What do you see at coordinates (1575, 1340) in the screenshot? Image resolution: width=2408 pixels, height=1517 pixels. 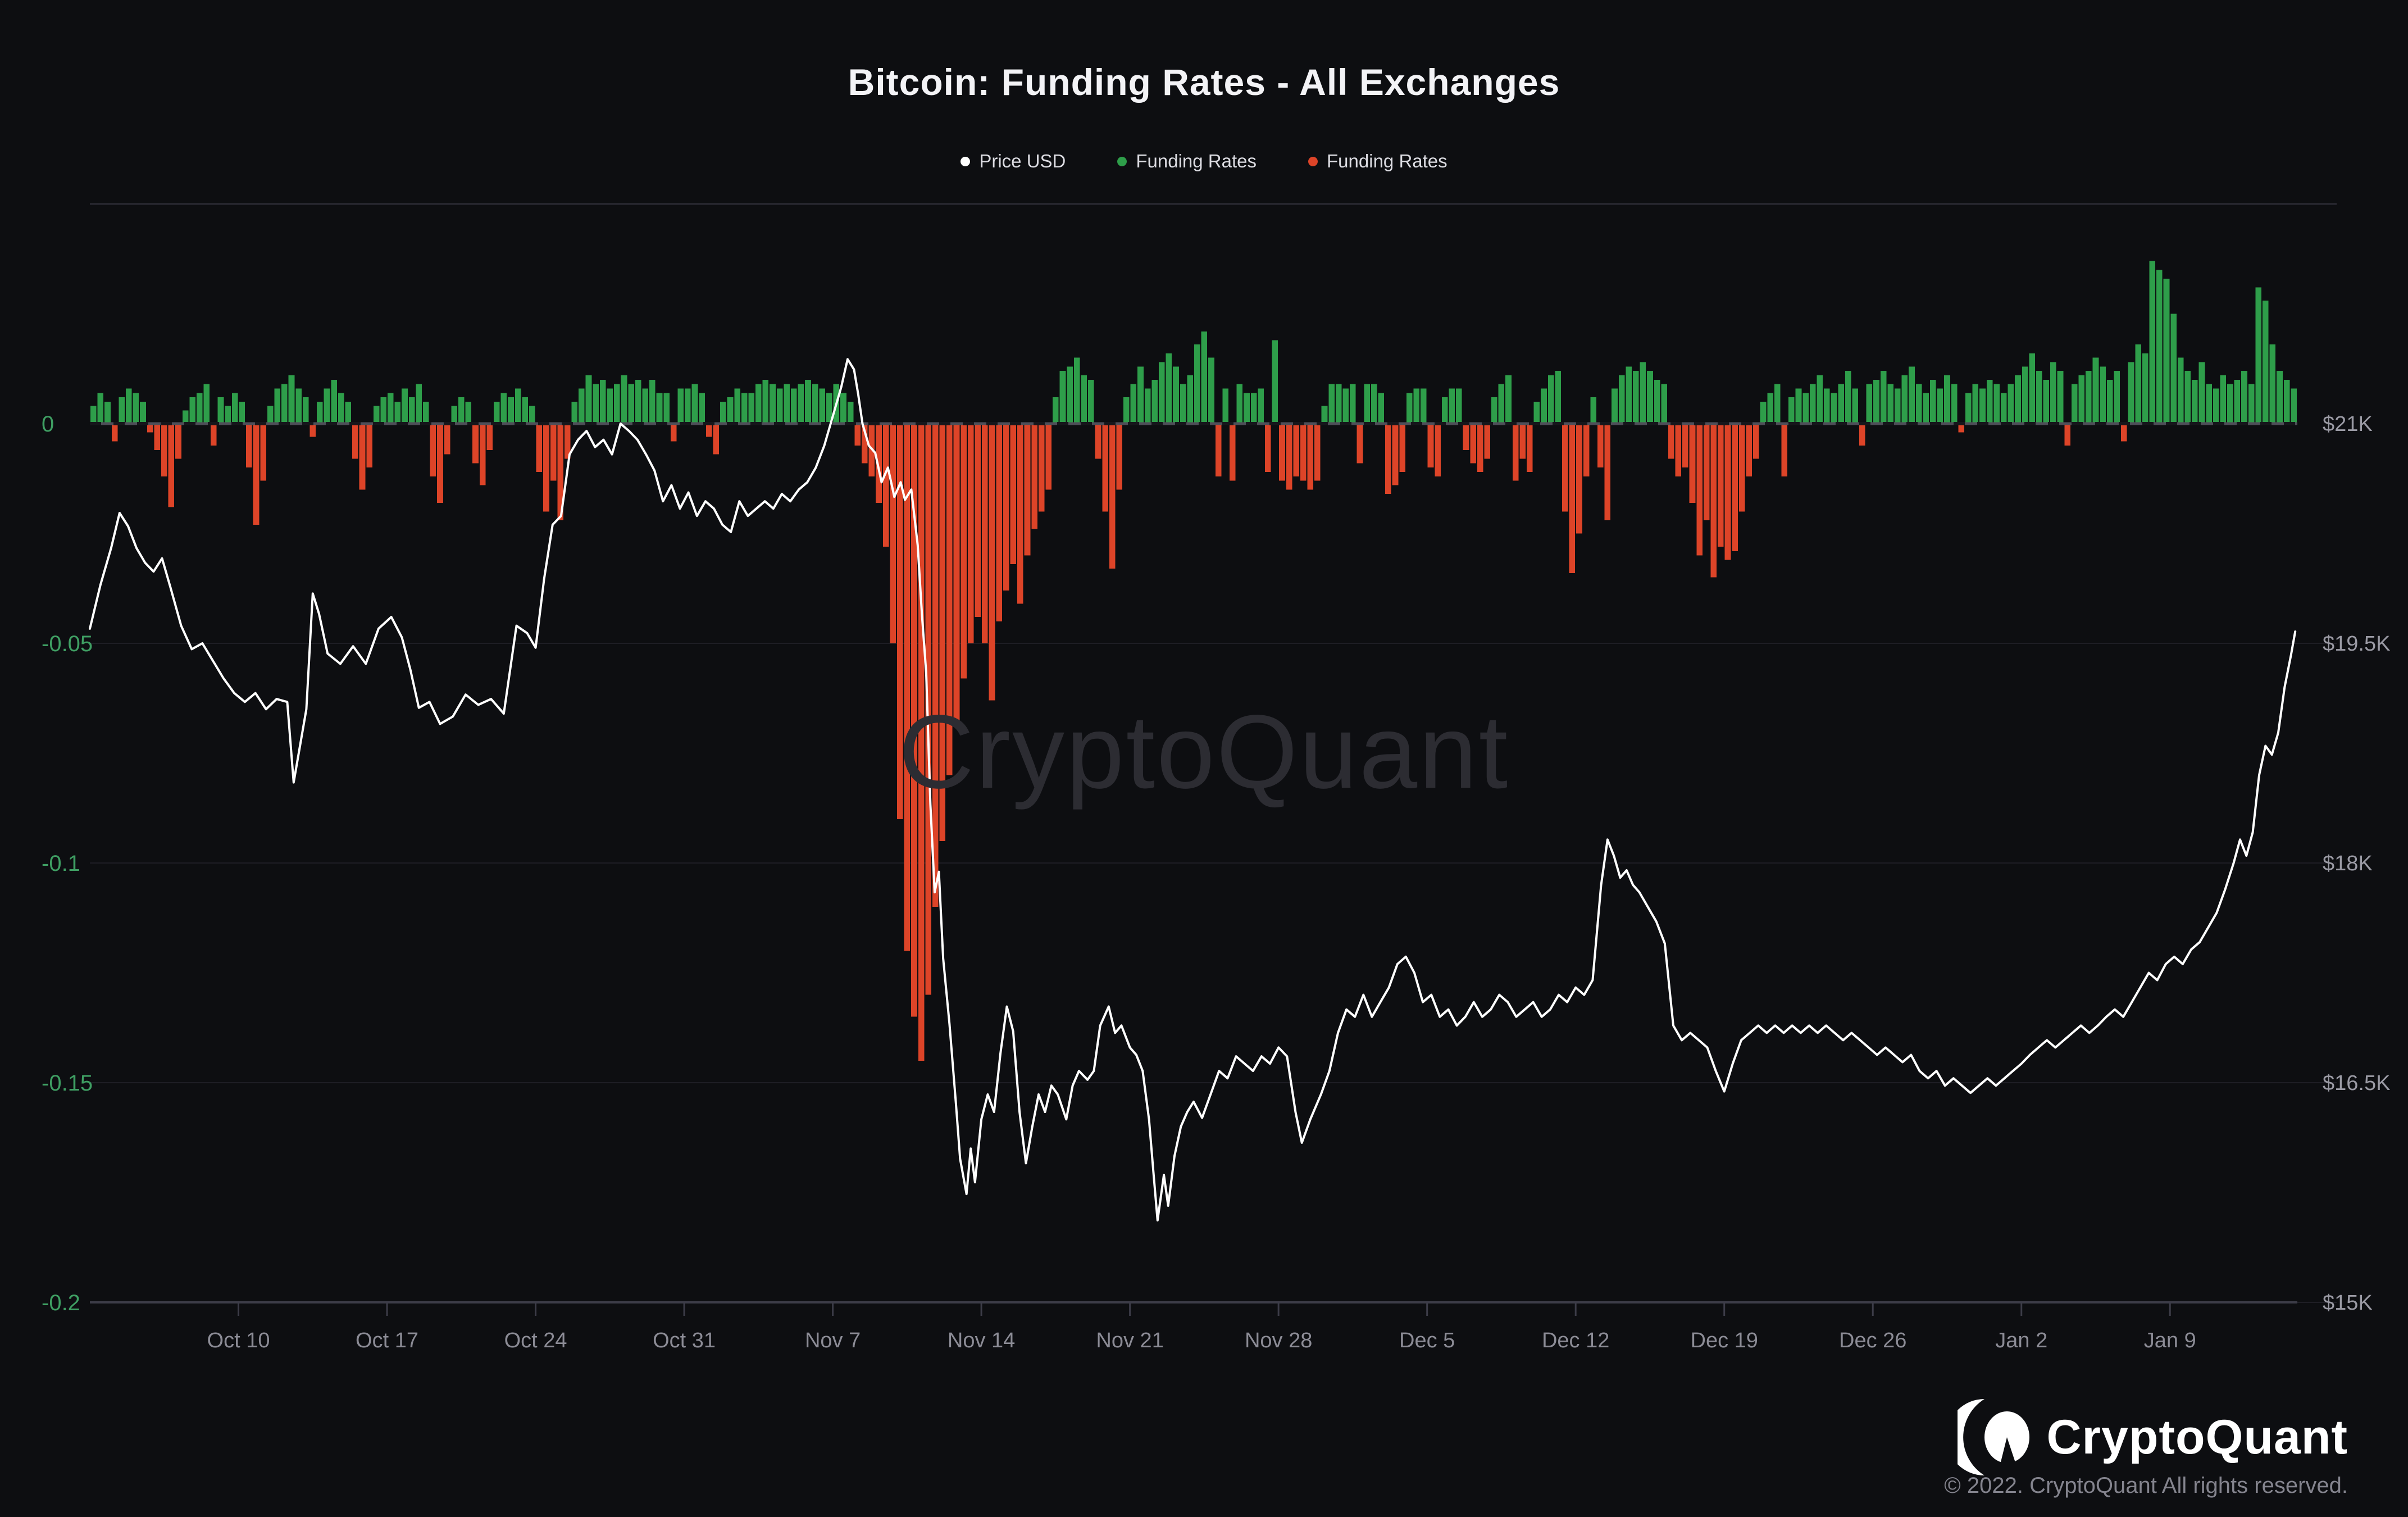 I see `x-tick-label: Dec 12` at bounding box center [1575, 1340].